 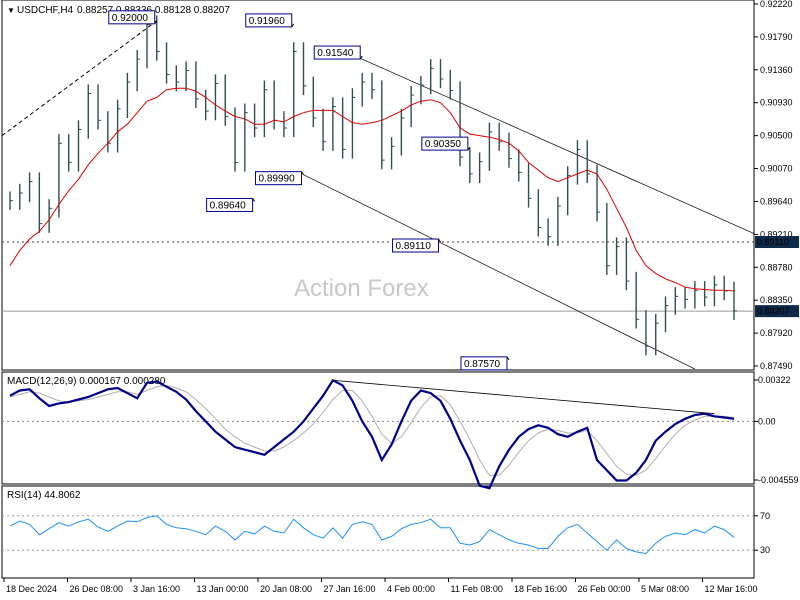 I want to click on x-axis-label: 18 Feb 16:00, so click(x=540, y=589).